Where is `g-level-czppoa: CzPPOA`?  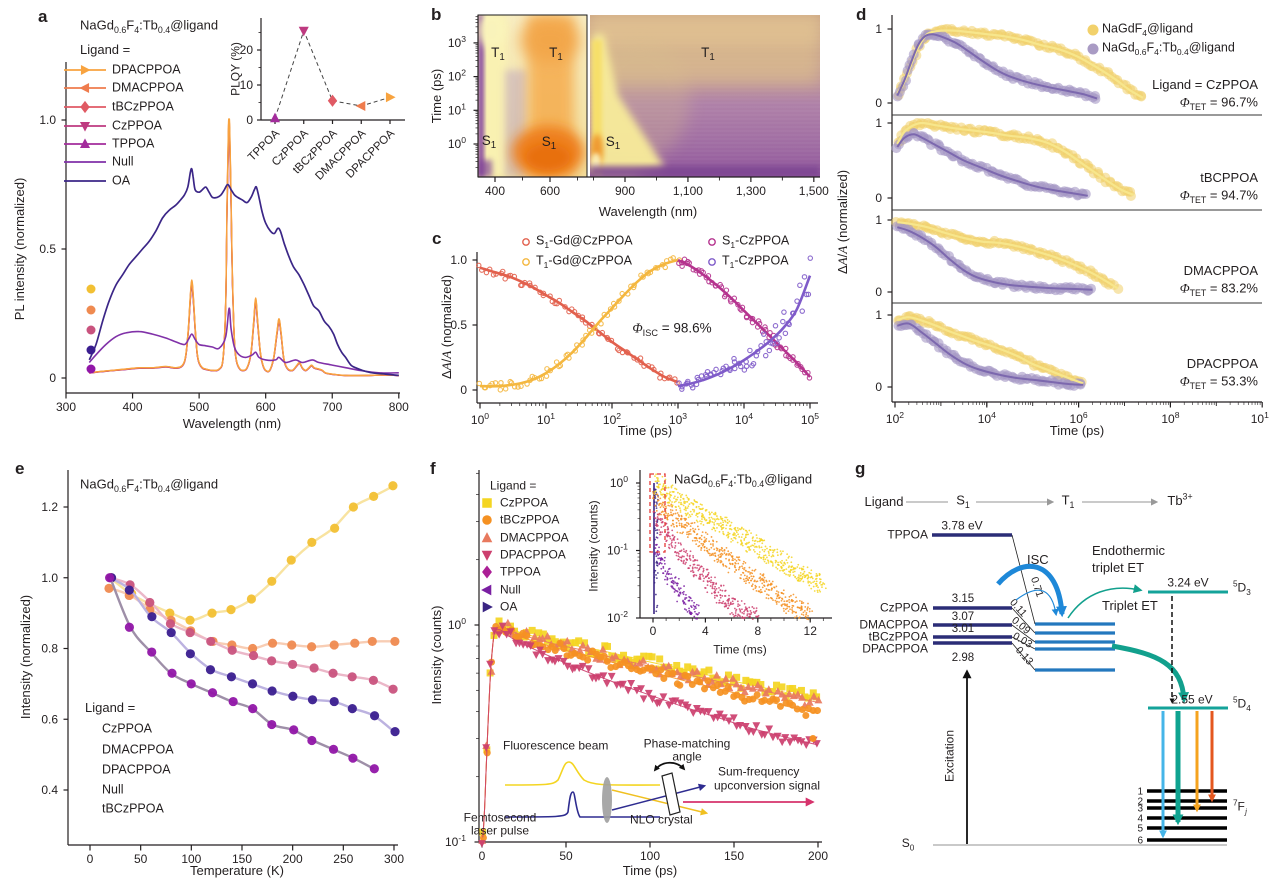 g-level-czppoa: CzPPOA is located at coordinates (903, 607).